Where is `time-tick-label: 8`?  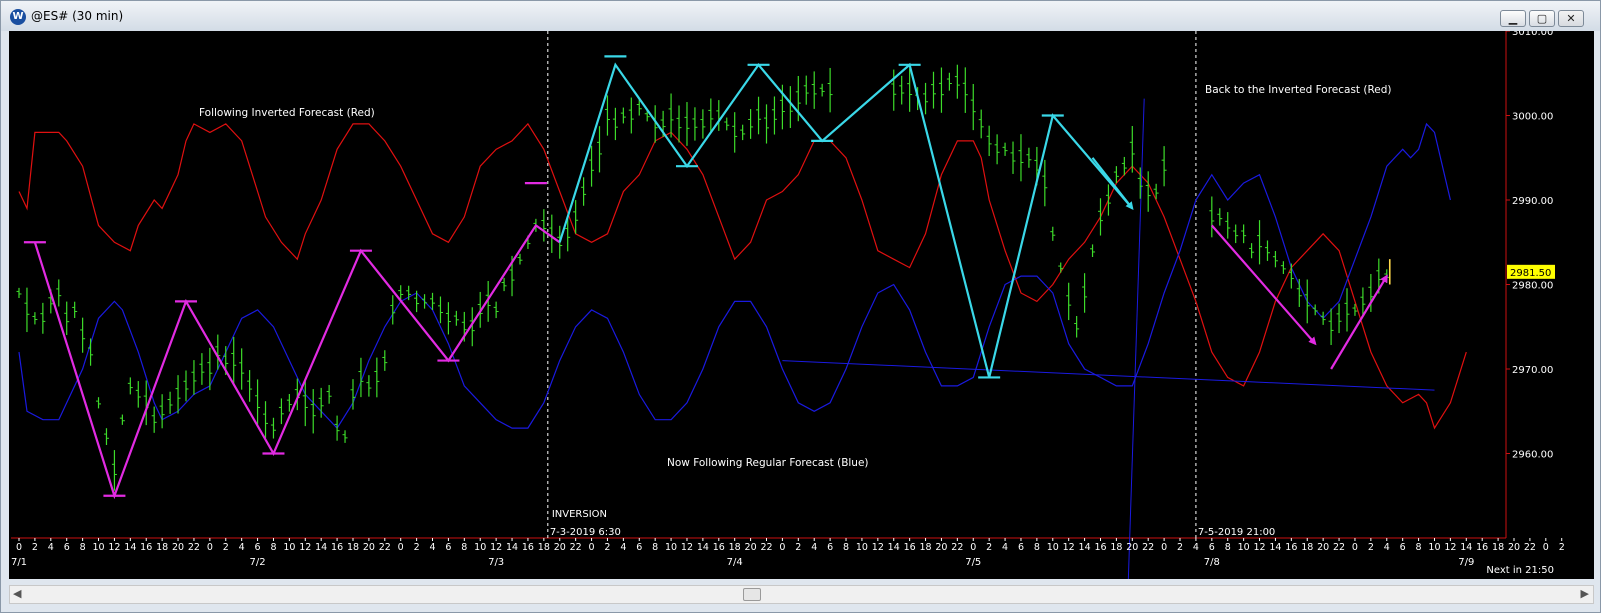
time-tick-label: 8 is located at coordinates (464, 547).